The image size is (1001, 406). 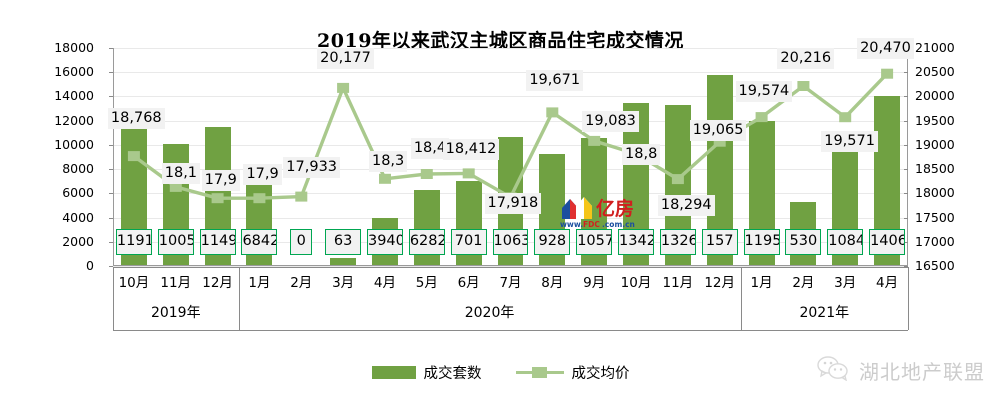 I want to click on bottom-axis, so click(x=510, y=265).